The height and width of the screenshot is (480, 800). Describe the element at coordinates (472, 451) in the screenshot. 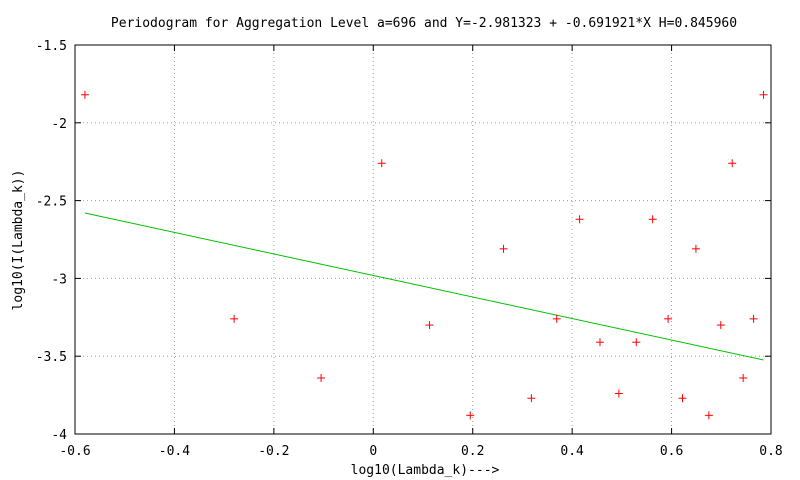

I see `x-tick-label: 0.2` at that location.